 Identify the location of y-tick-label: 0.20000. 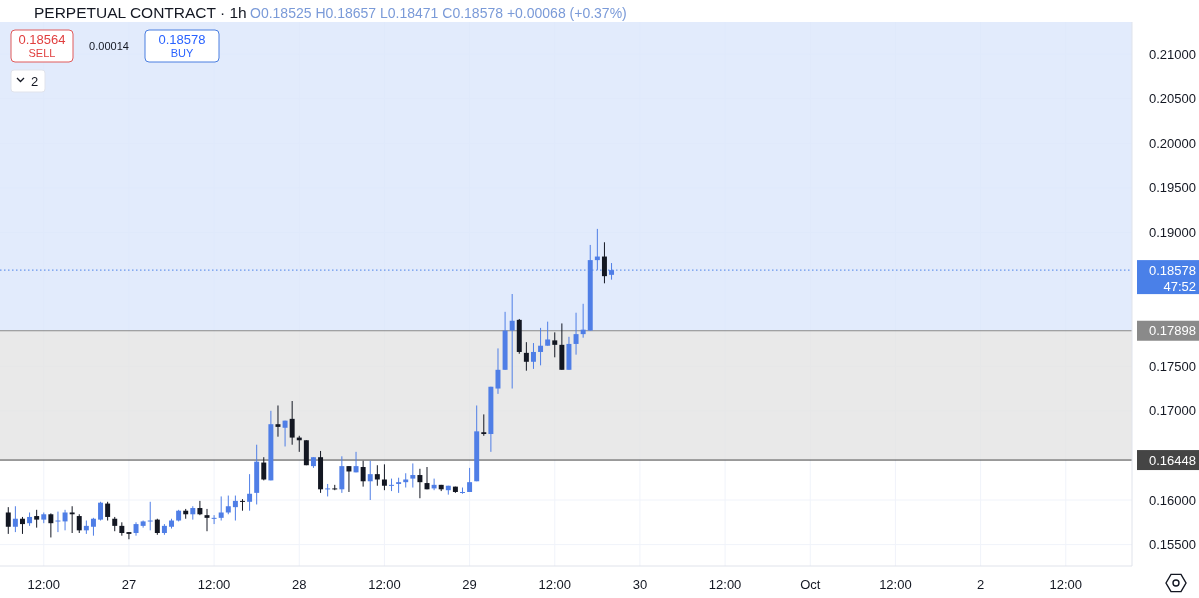
(1172, 143).